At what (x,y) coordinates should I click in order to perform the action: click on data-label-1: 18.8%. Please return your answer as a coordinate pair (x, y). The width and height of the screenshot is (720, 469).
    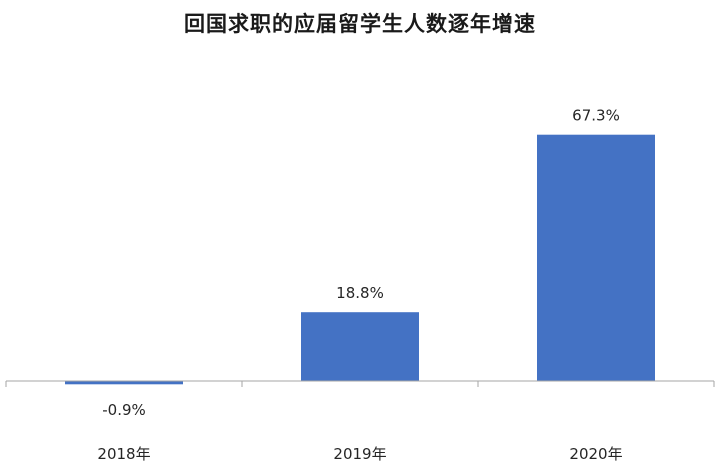
    Looking at the image, I should click on (360, 293).